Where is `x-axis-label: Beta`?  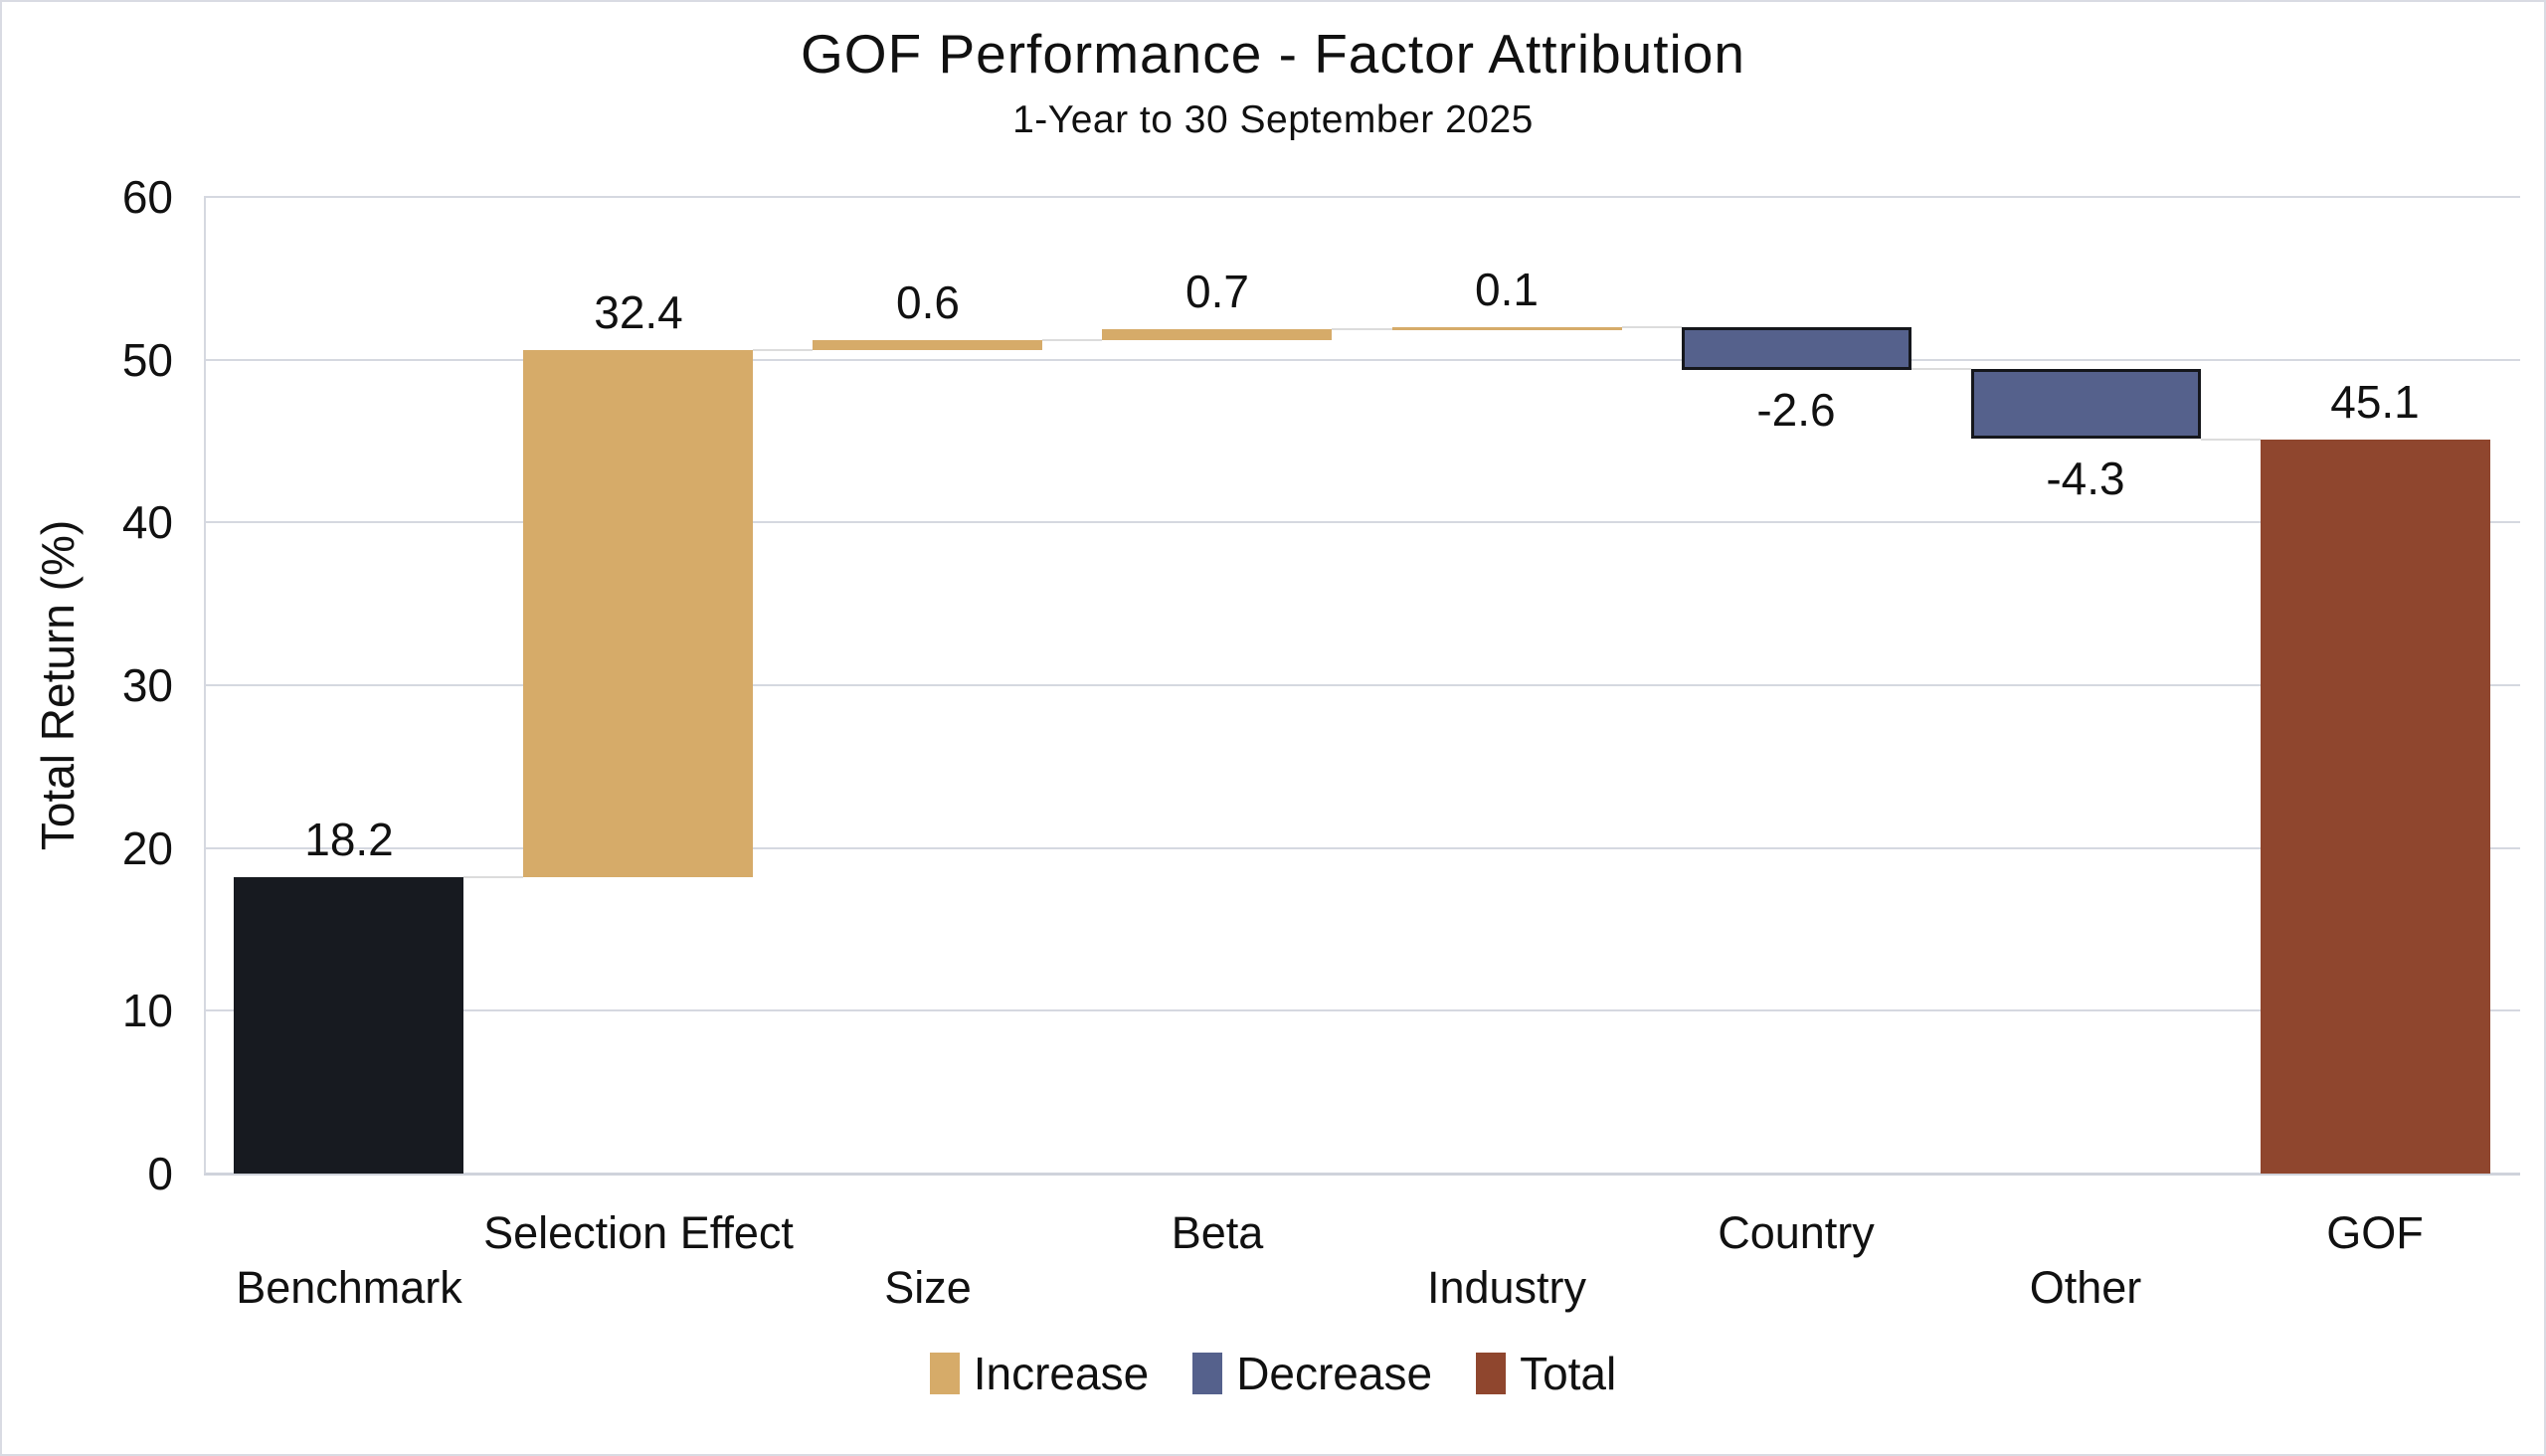 x-axis-label: Beta is located at coordinates (1217, 1232).